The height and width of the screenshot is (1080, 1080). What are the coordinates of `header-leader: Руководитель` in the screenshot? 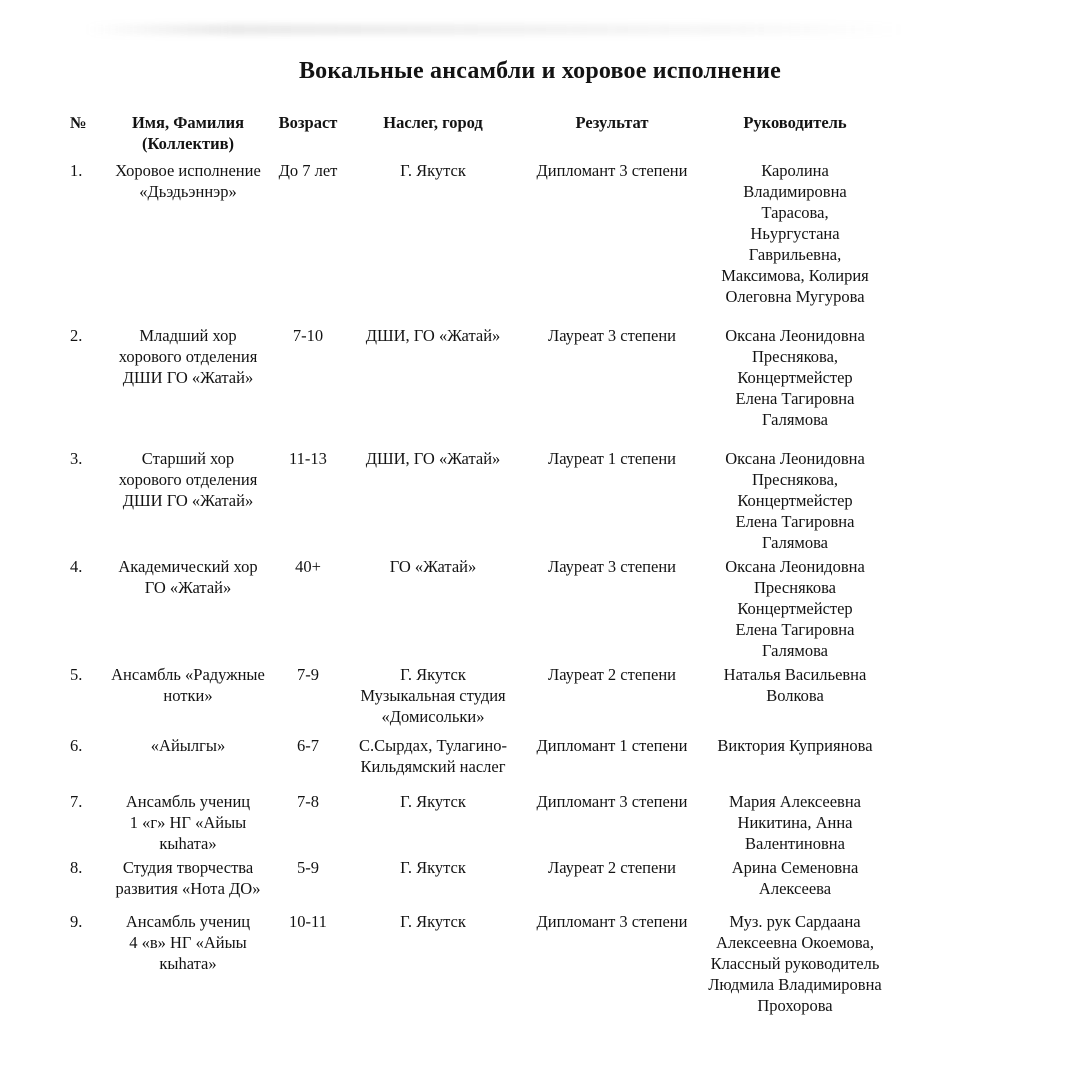 It's located at (795, 122).